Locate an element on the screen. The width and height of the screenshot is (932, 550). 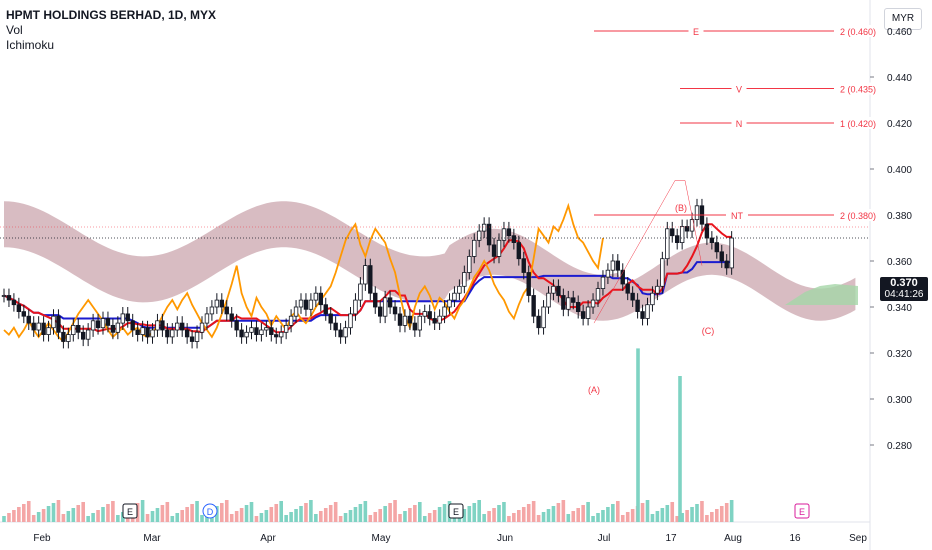
symbol-title: HPMT HOLDINGS BERHAD, 1D, MYX is located at coordinates (111, 15).